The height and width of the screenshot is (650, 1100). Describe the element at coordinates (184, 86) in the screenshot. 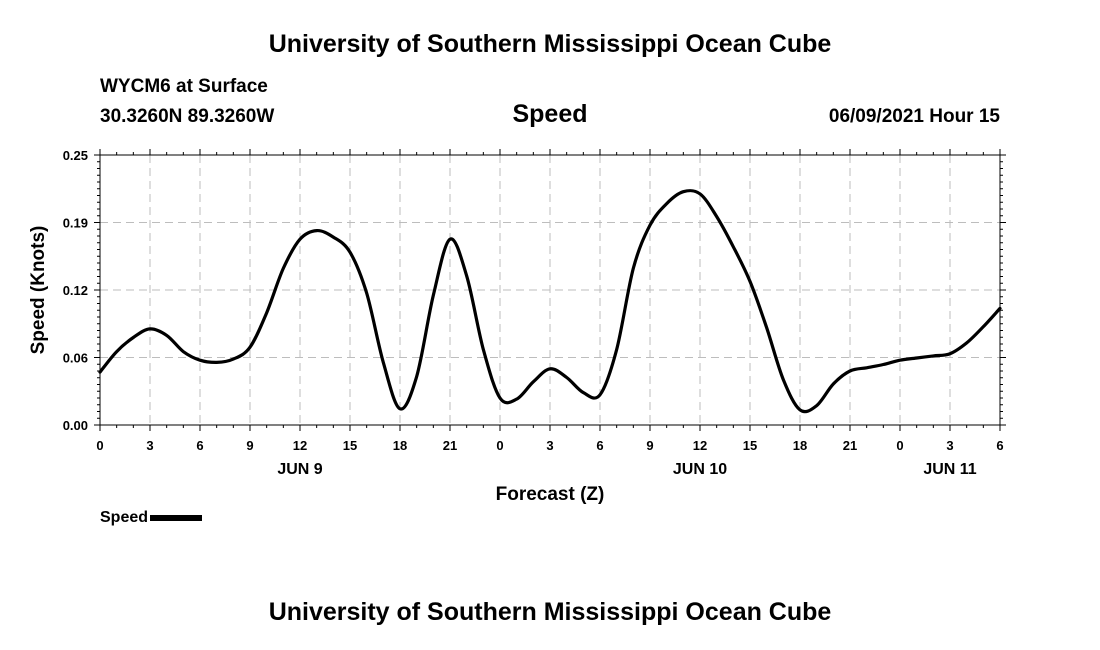

I see `station-name: WYCM6 at Surface` at that location.